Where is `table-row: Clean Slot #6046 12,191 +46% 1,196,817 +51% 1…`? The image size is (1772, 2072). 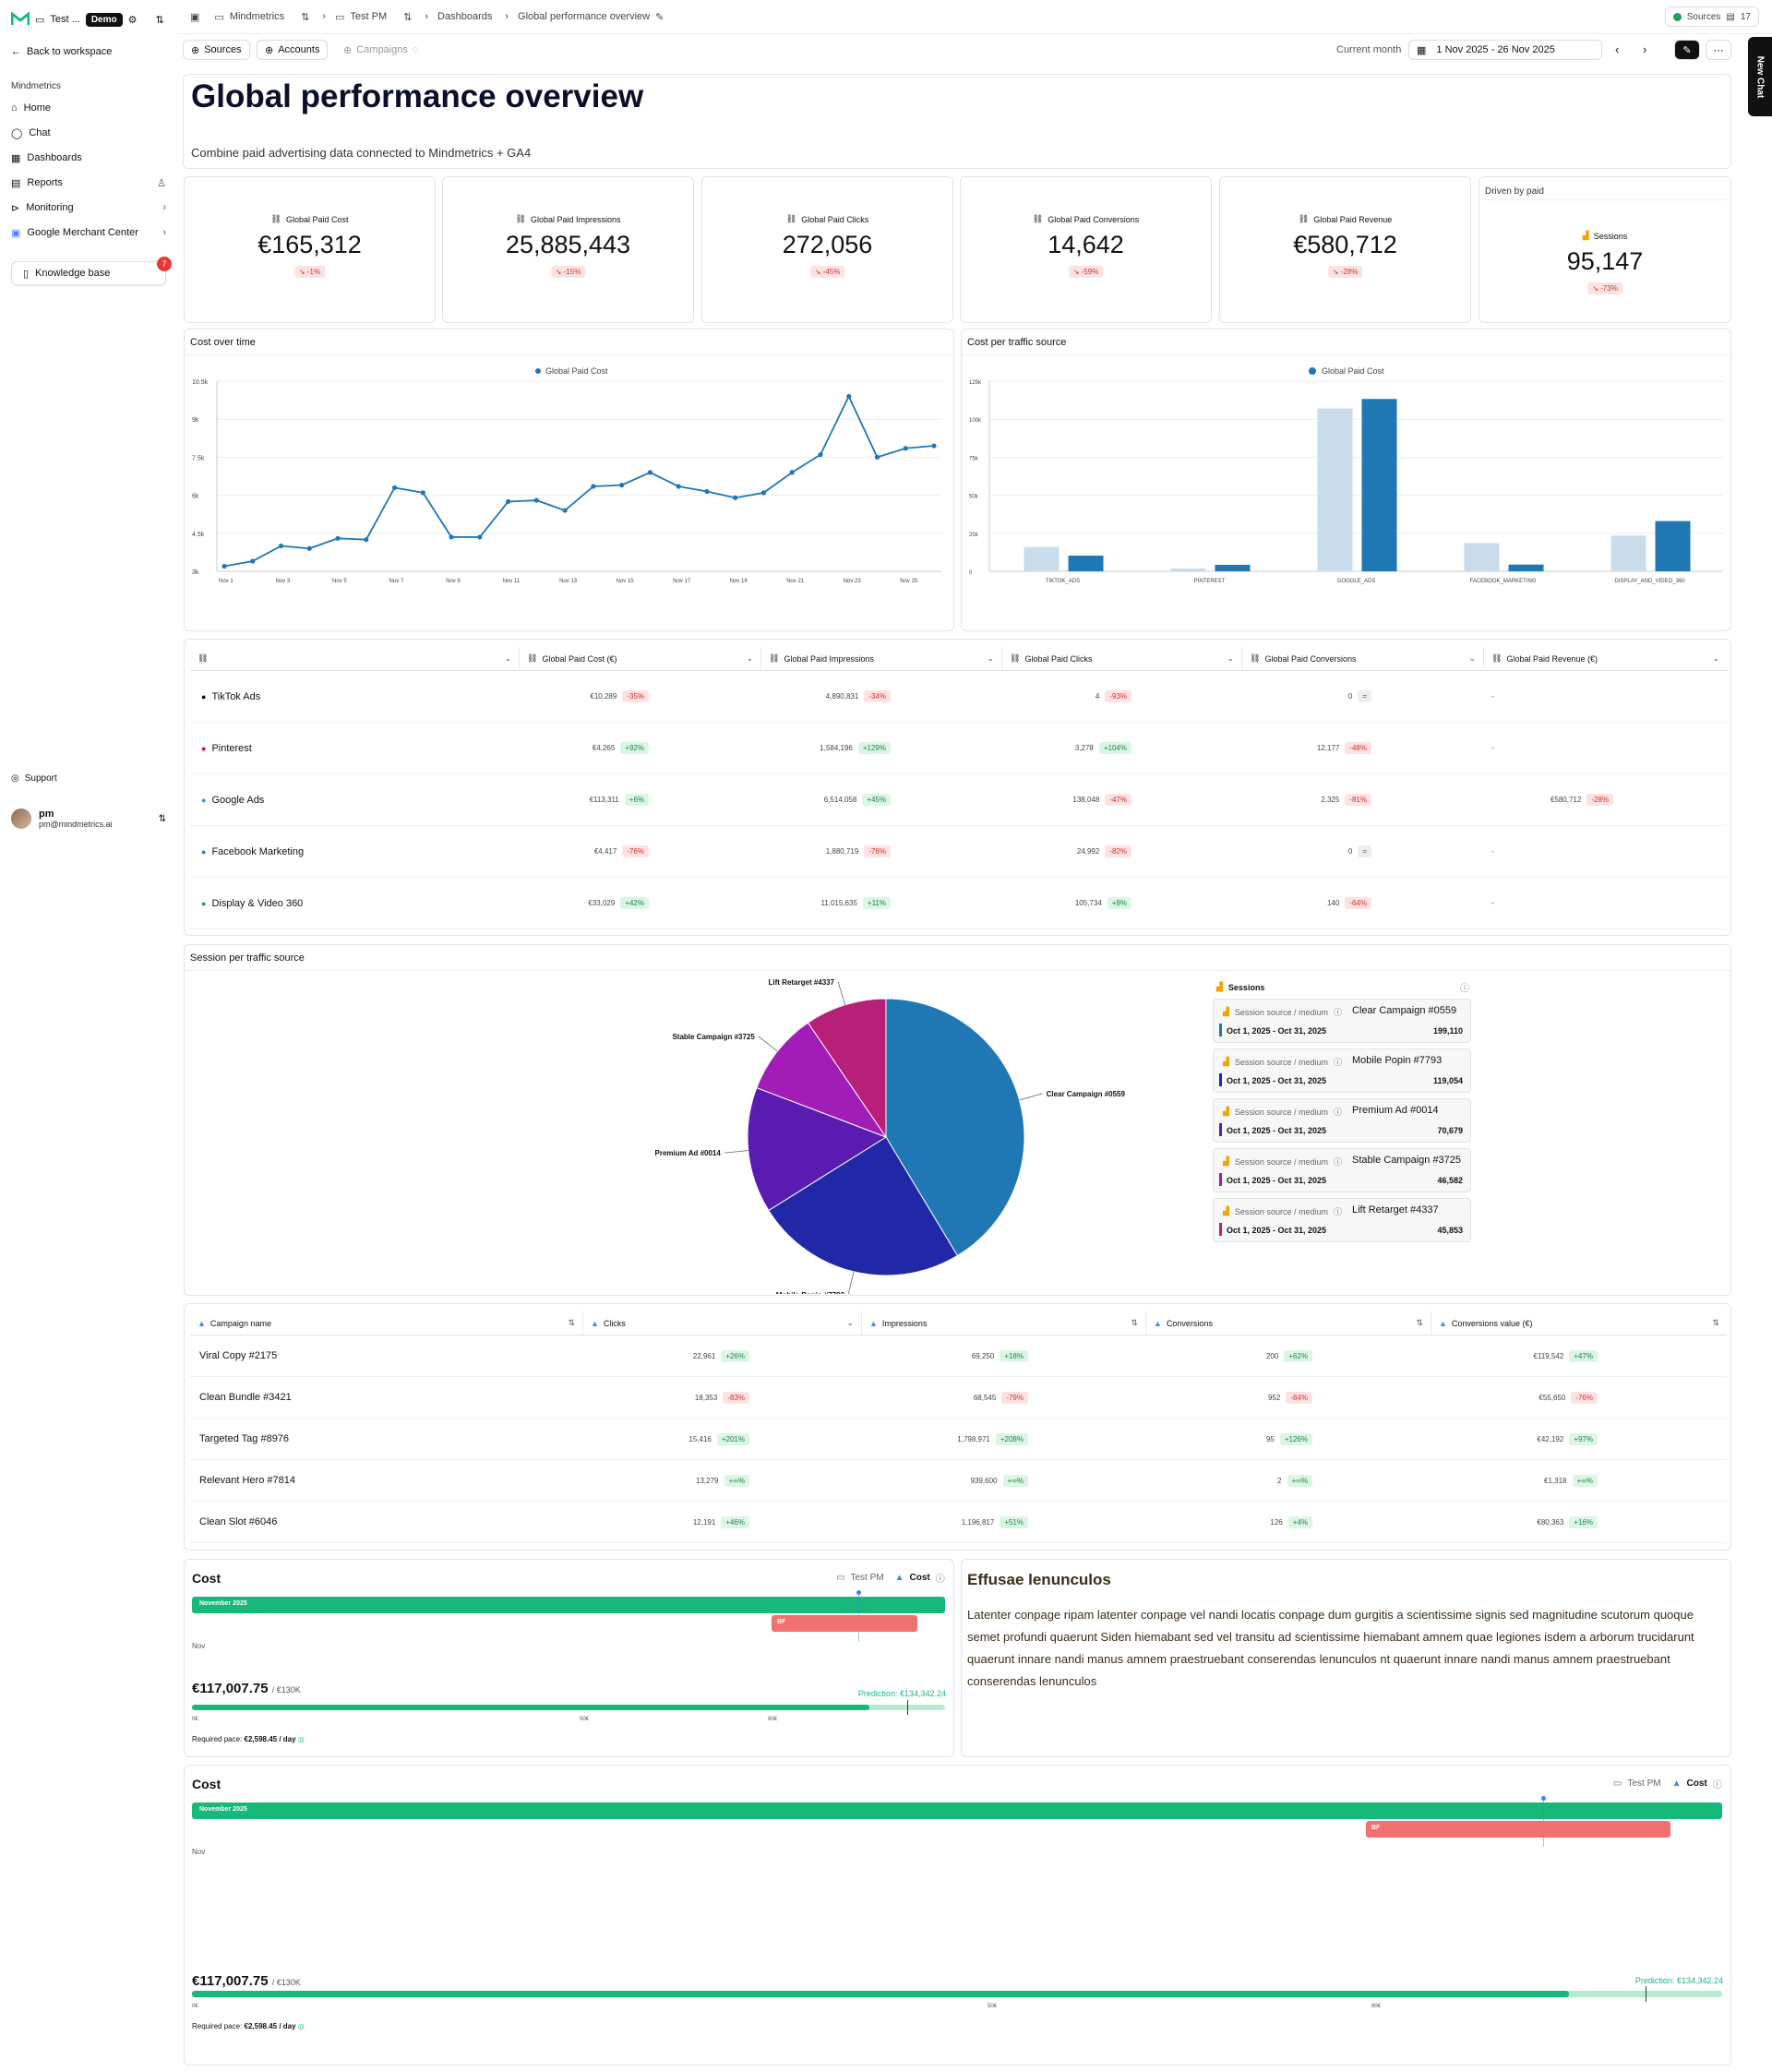
table-row: Clean Slot #6046 12,191 +46% 1,196,817 +51% 1… is located at coordinates (959, 1522).